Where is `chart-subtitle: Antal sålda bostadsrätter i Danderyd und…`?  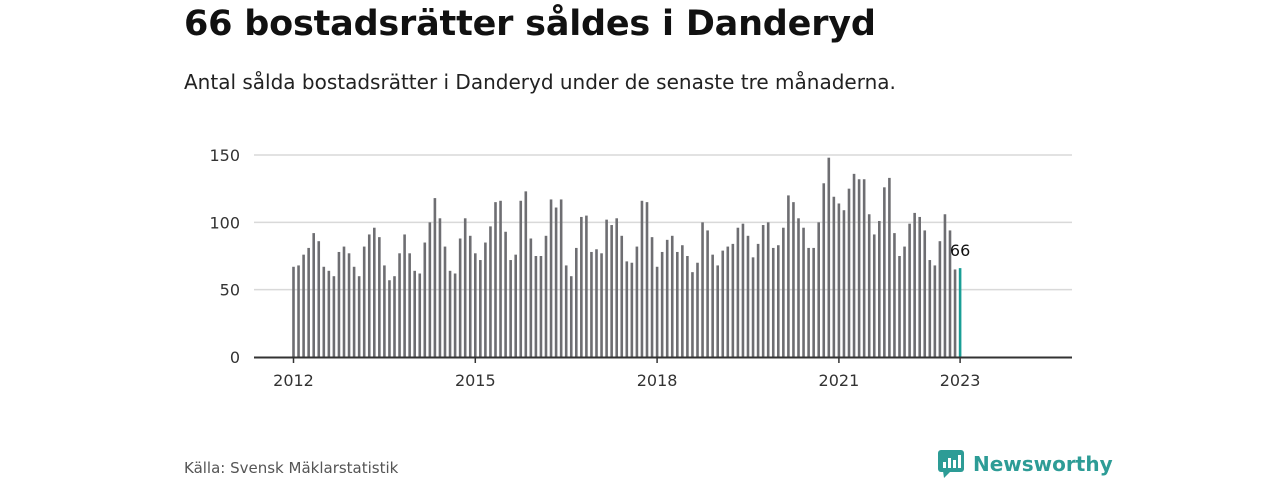 chart-subtitle: Antal sålda bostadsrätter i Danderyd und… is located at coordinates (540, 82).